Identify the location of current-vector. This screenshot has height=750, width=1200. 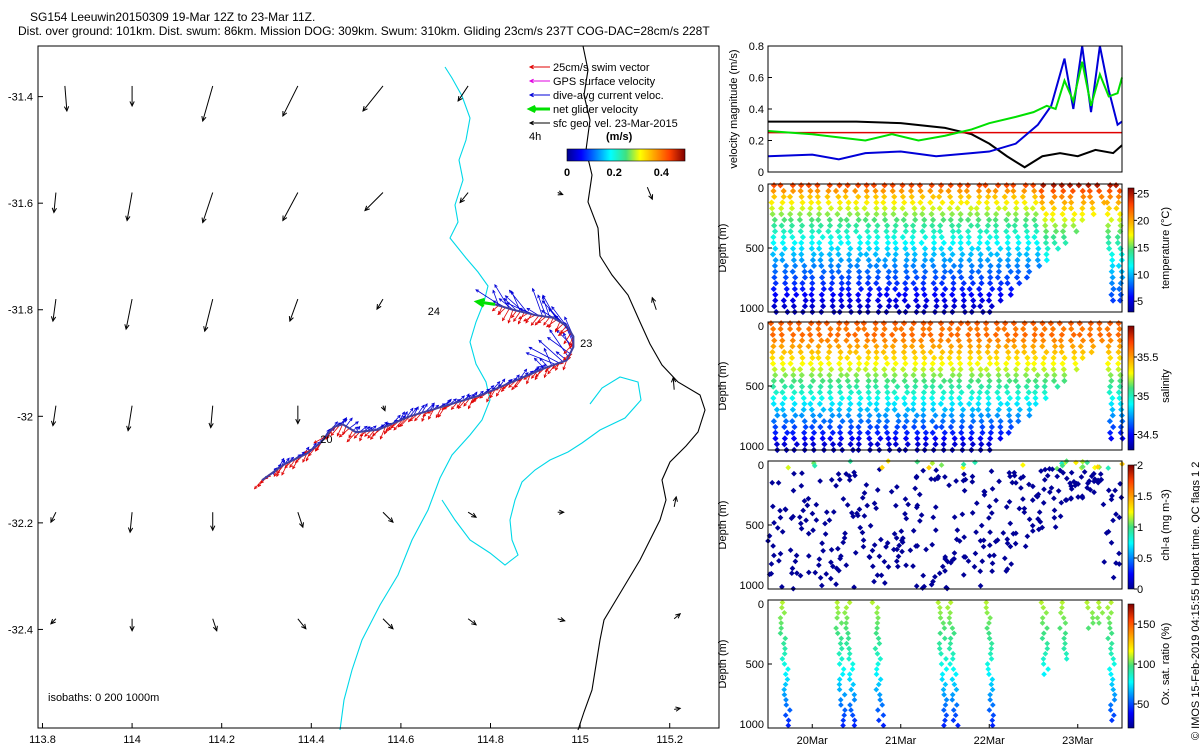
(506, 304).